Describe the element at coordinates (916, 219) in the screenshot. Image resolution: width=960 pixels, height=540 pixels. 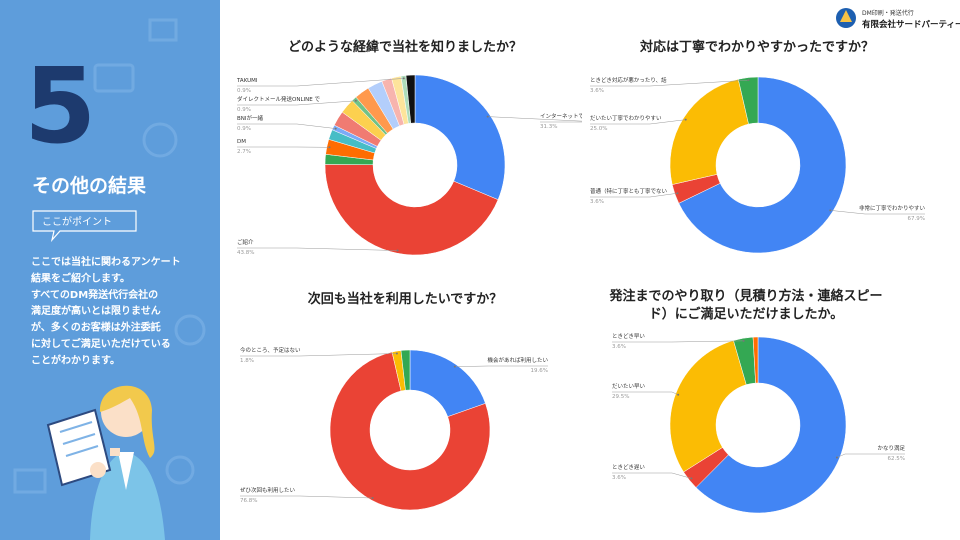
I see `value-label: 67.9%` at that location.